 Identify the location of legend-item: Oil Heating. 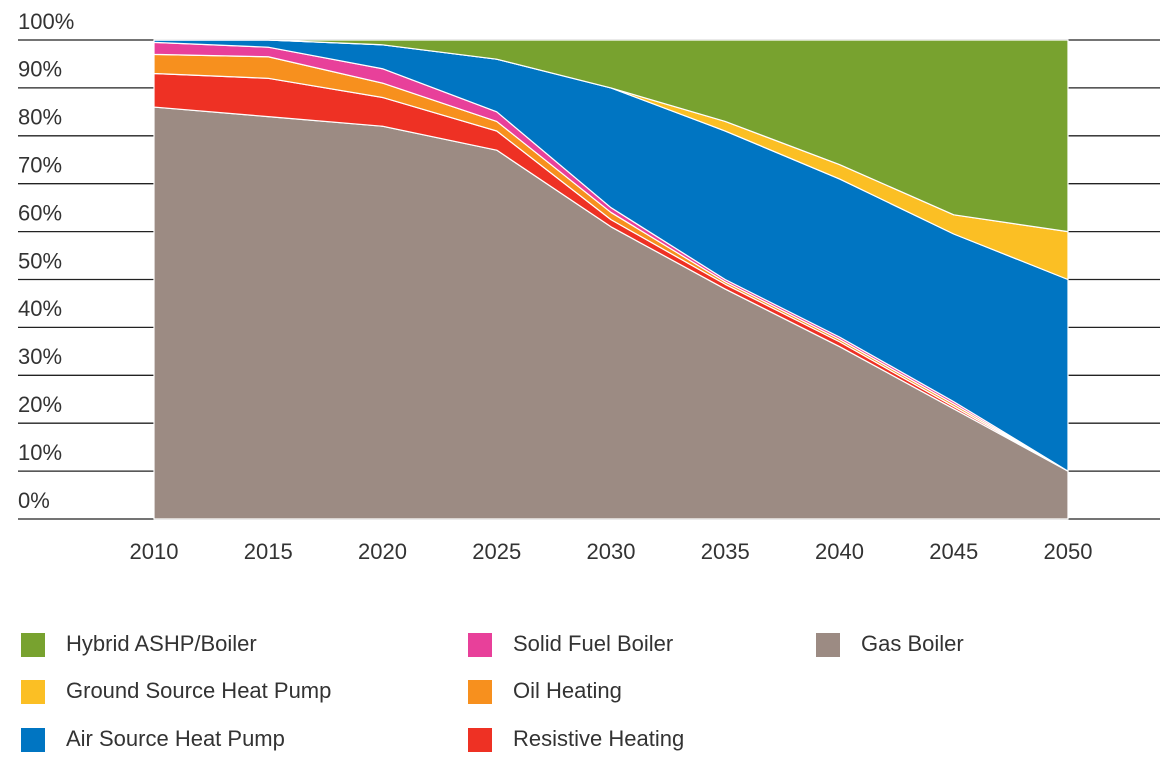
(545, 691).